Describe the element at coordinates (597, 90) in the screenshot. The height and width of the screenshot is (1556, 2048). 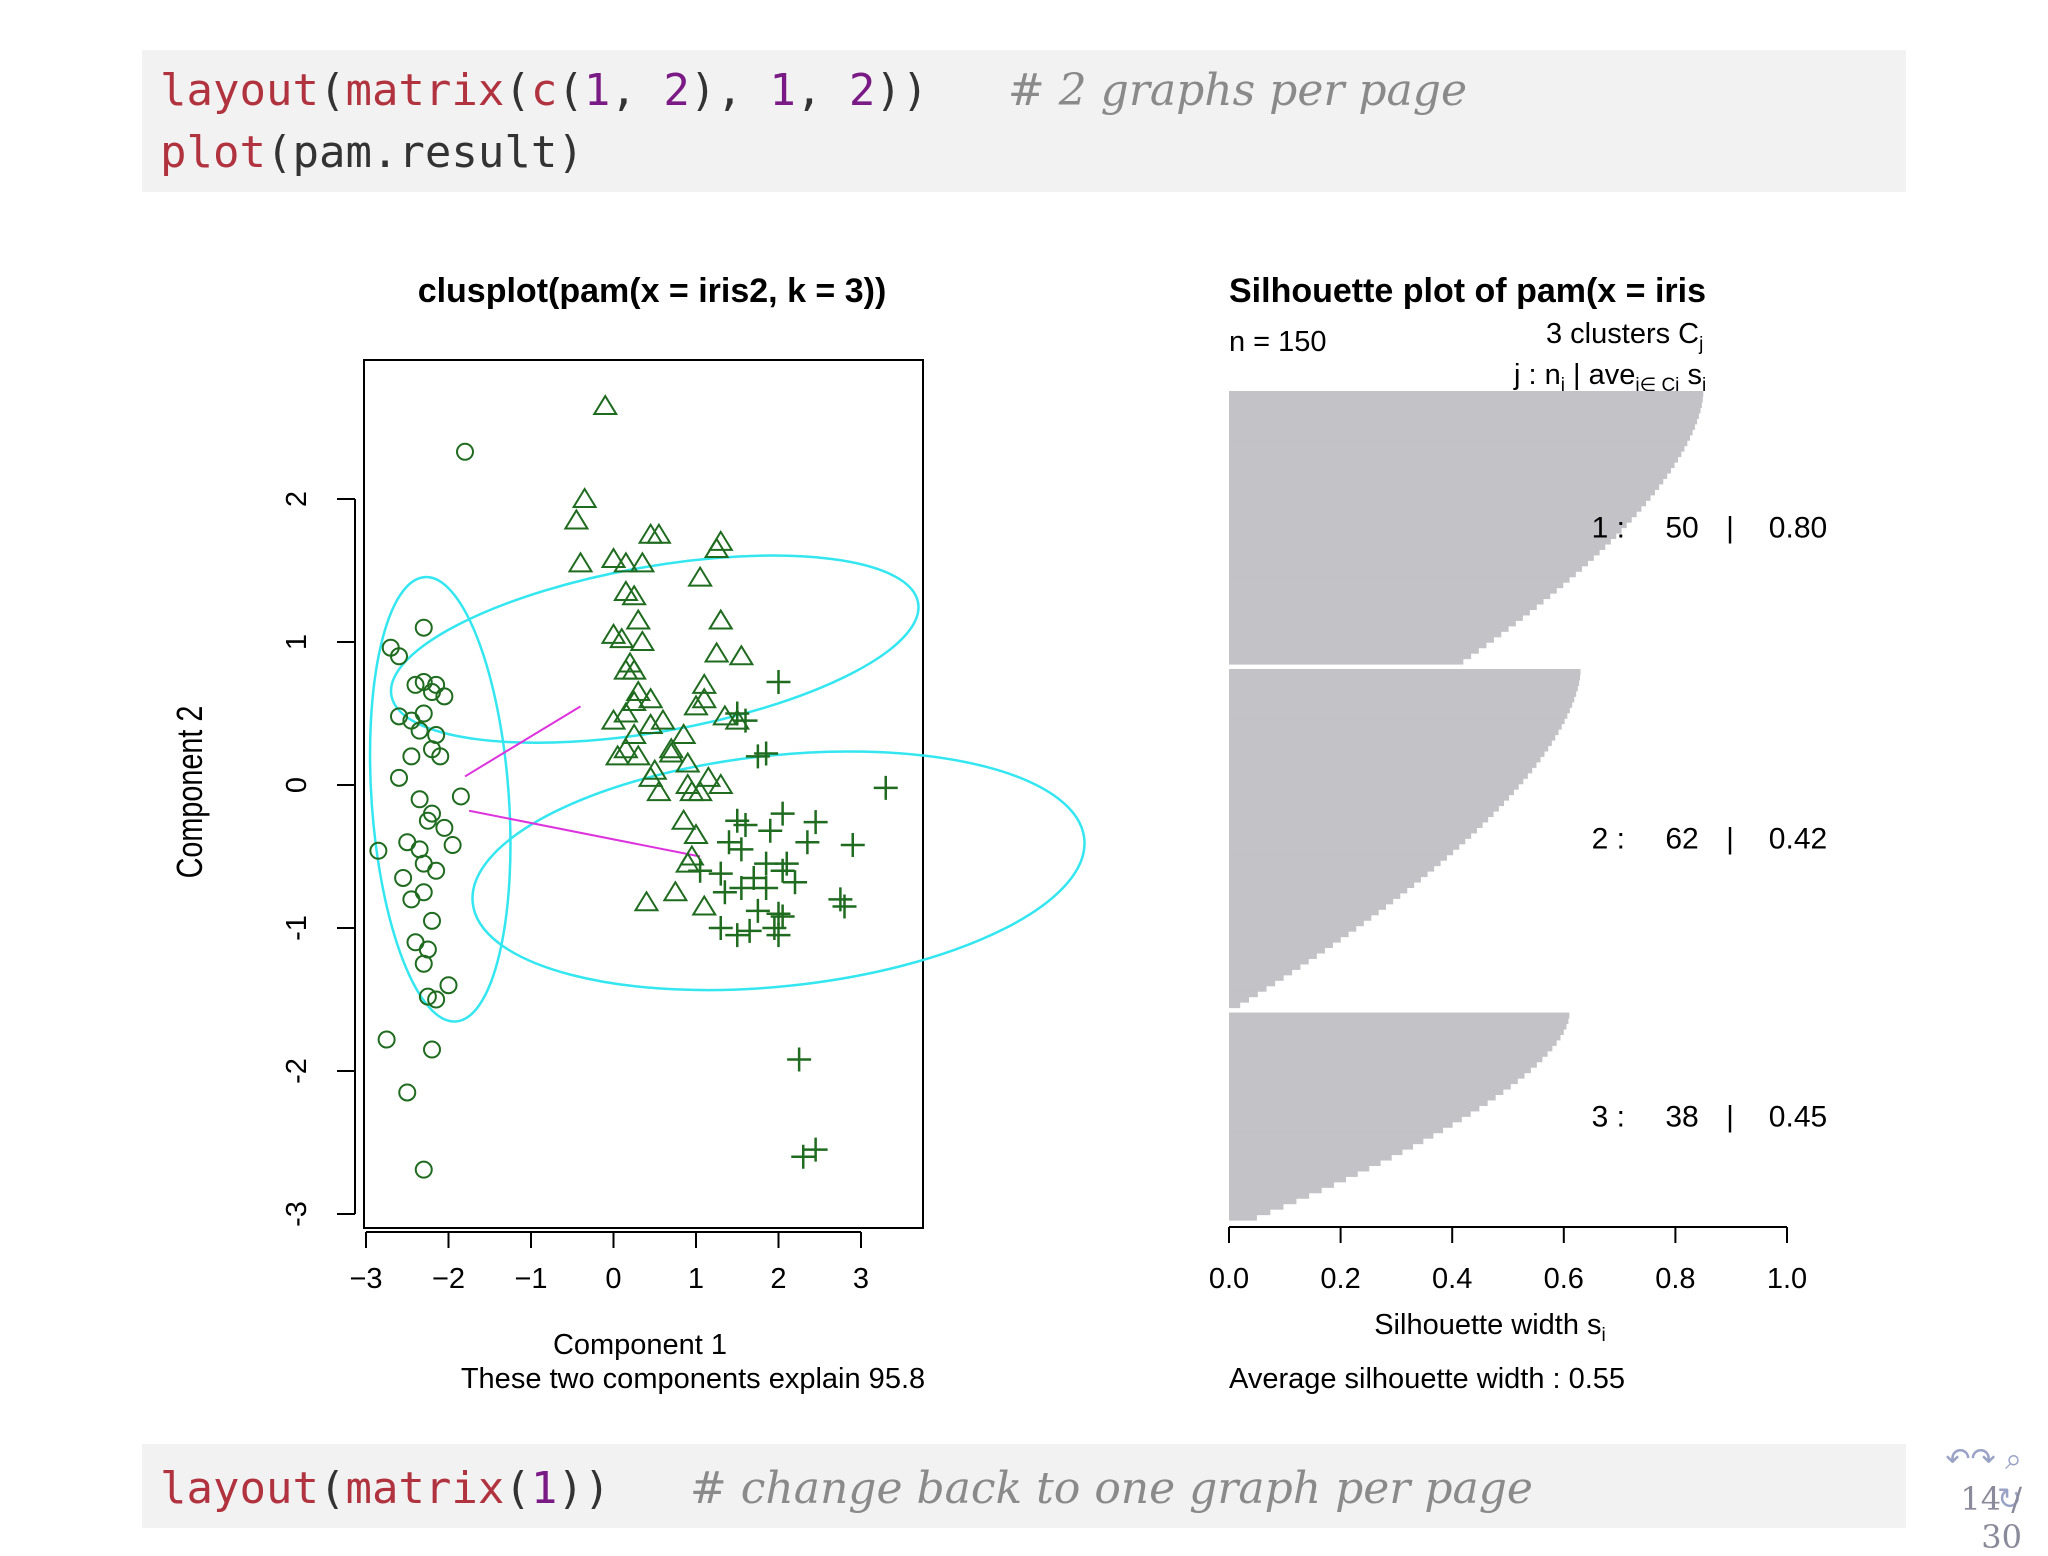
I see `code-number: 1` at that location.